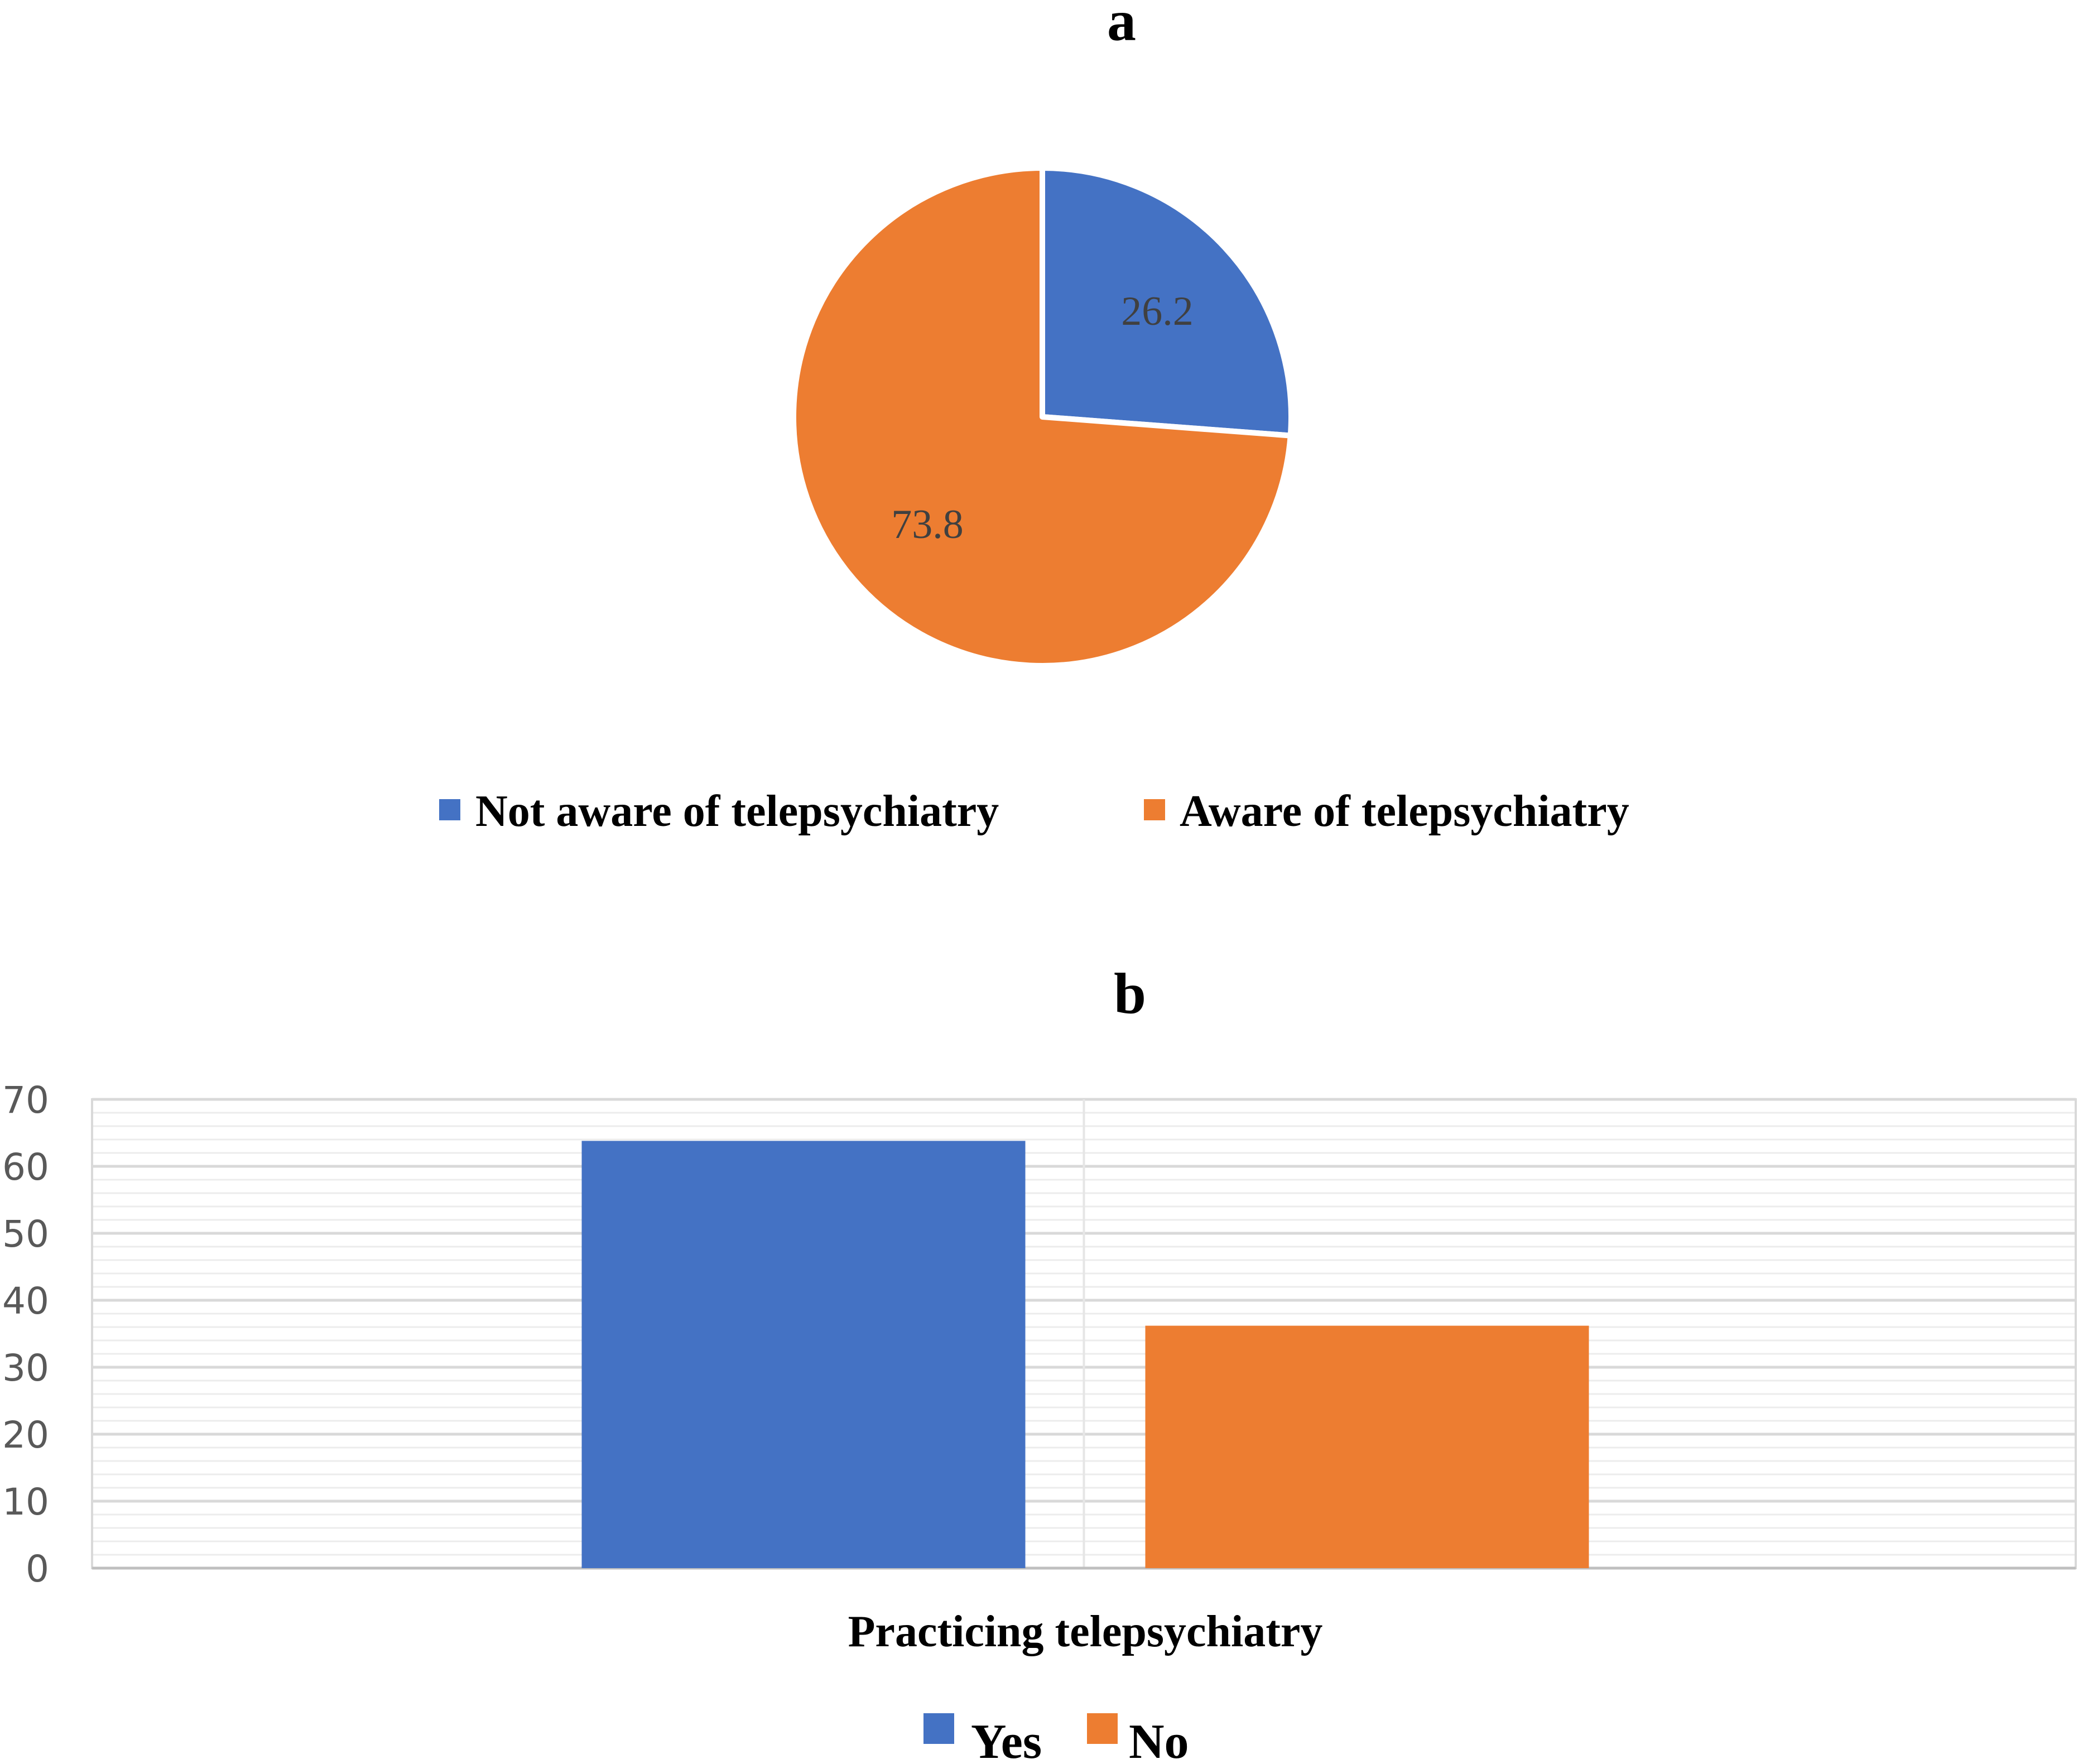 Image resolution: width=2083 pixels, height=1764 pixels. What do you see at coordinates (26, 1100) in the screenshot?
I see `bar-y-tick-label: 70` at bounding box center [26, 1100].